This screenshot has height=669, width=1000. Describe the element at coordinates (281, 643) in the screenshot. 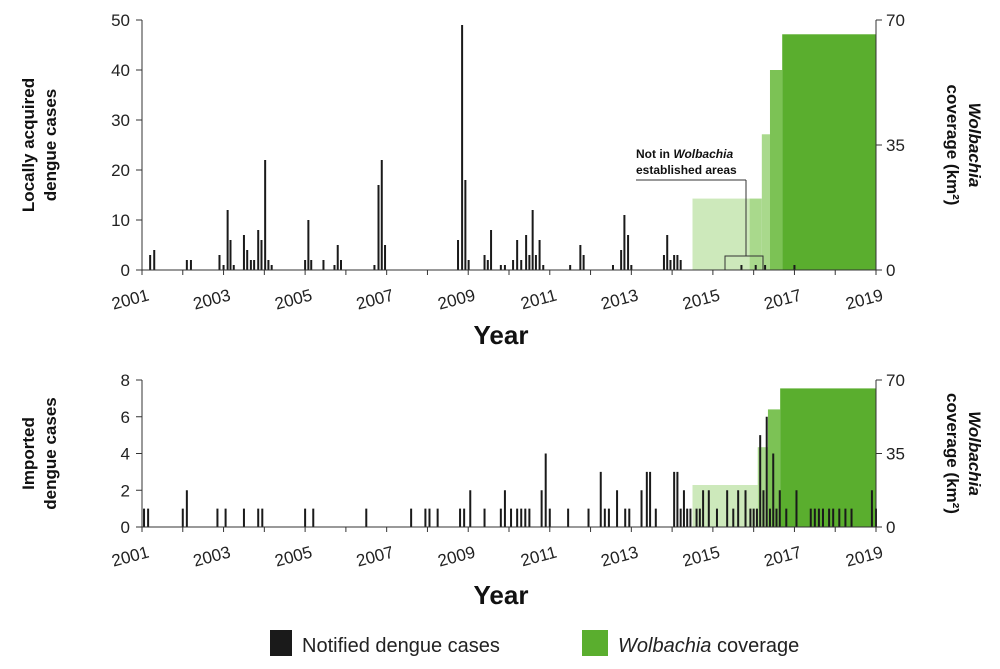

I see `legend-swatch-cases` at that location.